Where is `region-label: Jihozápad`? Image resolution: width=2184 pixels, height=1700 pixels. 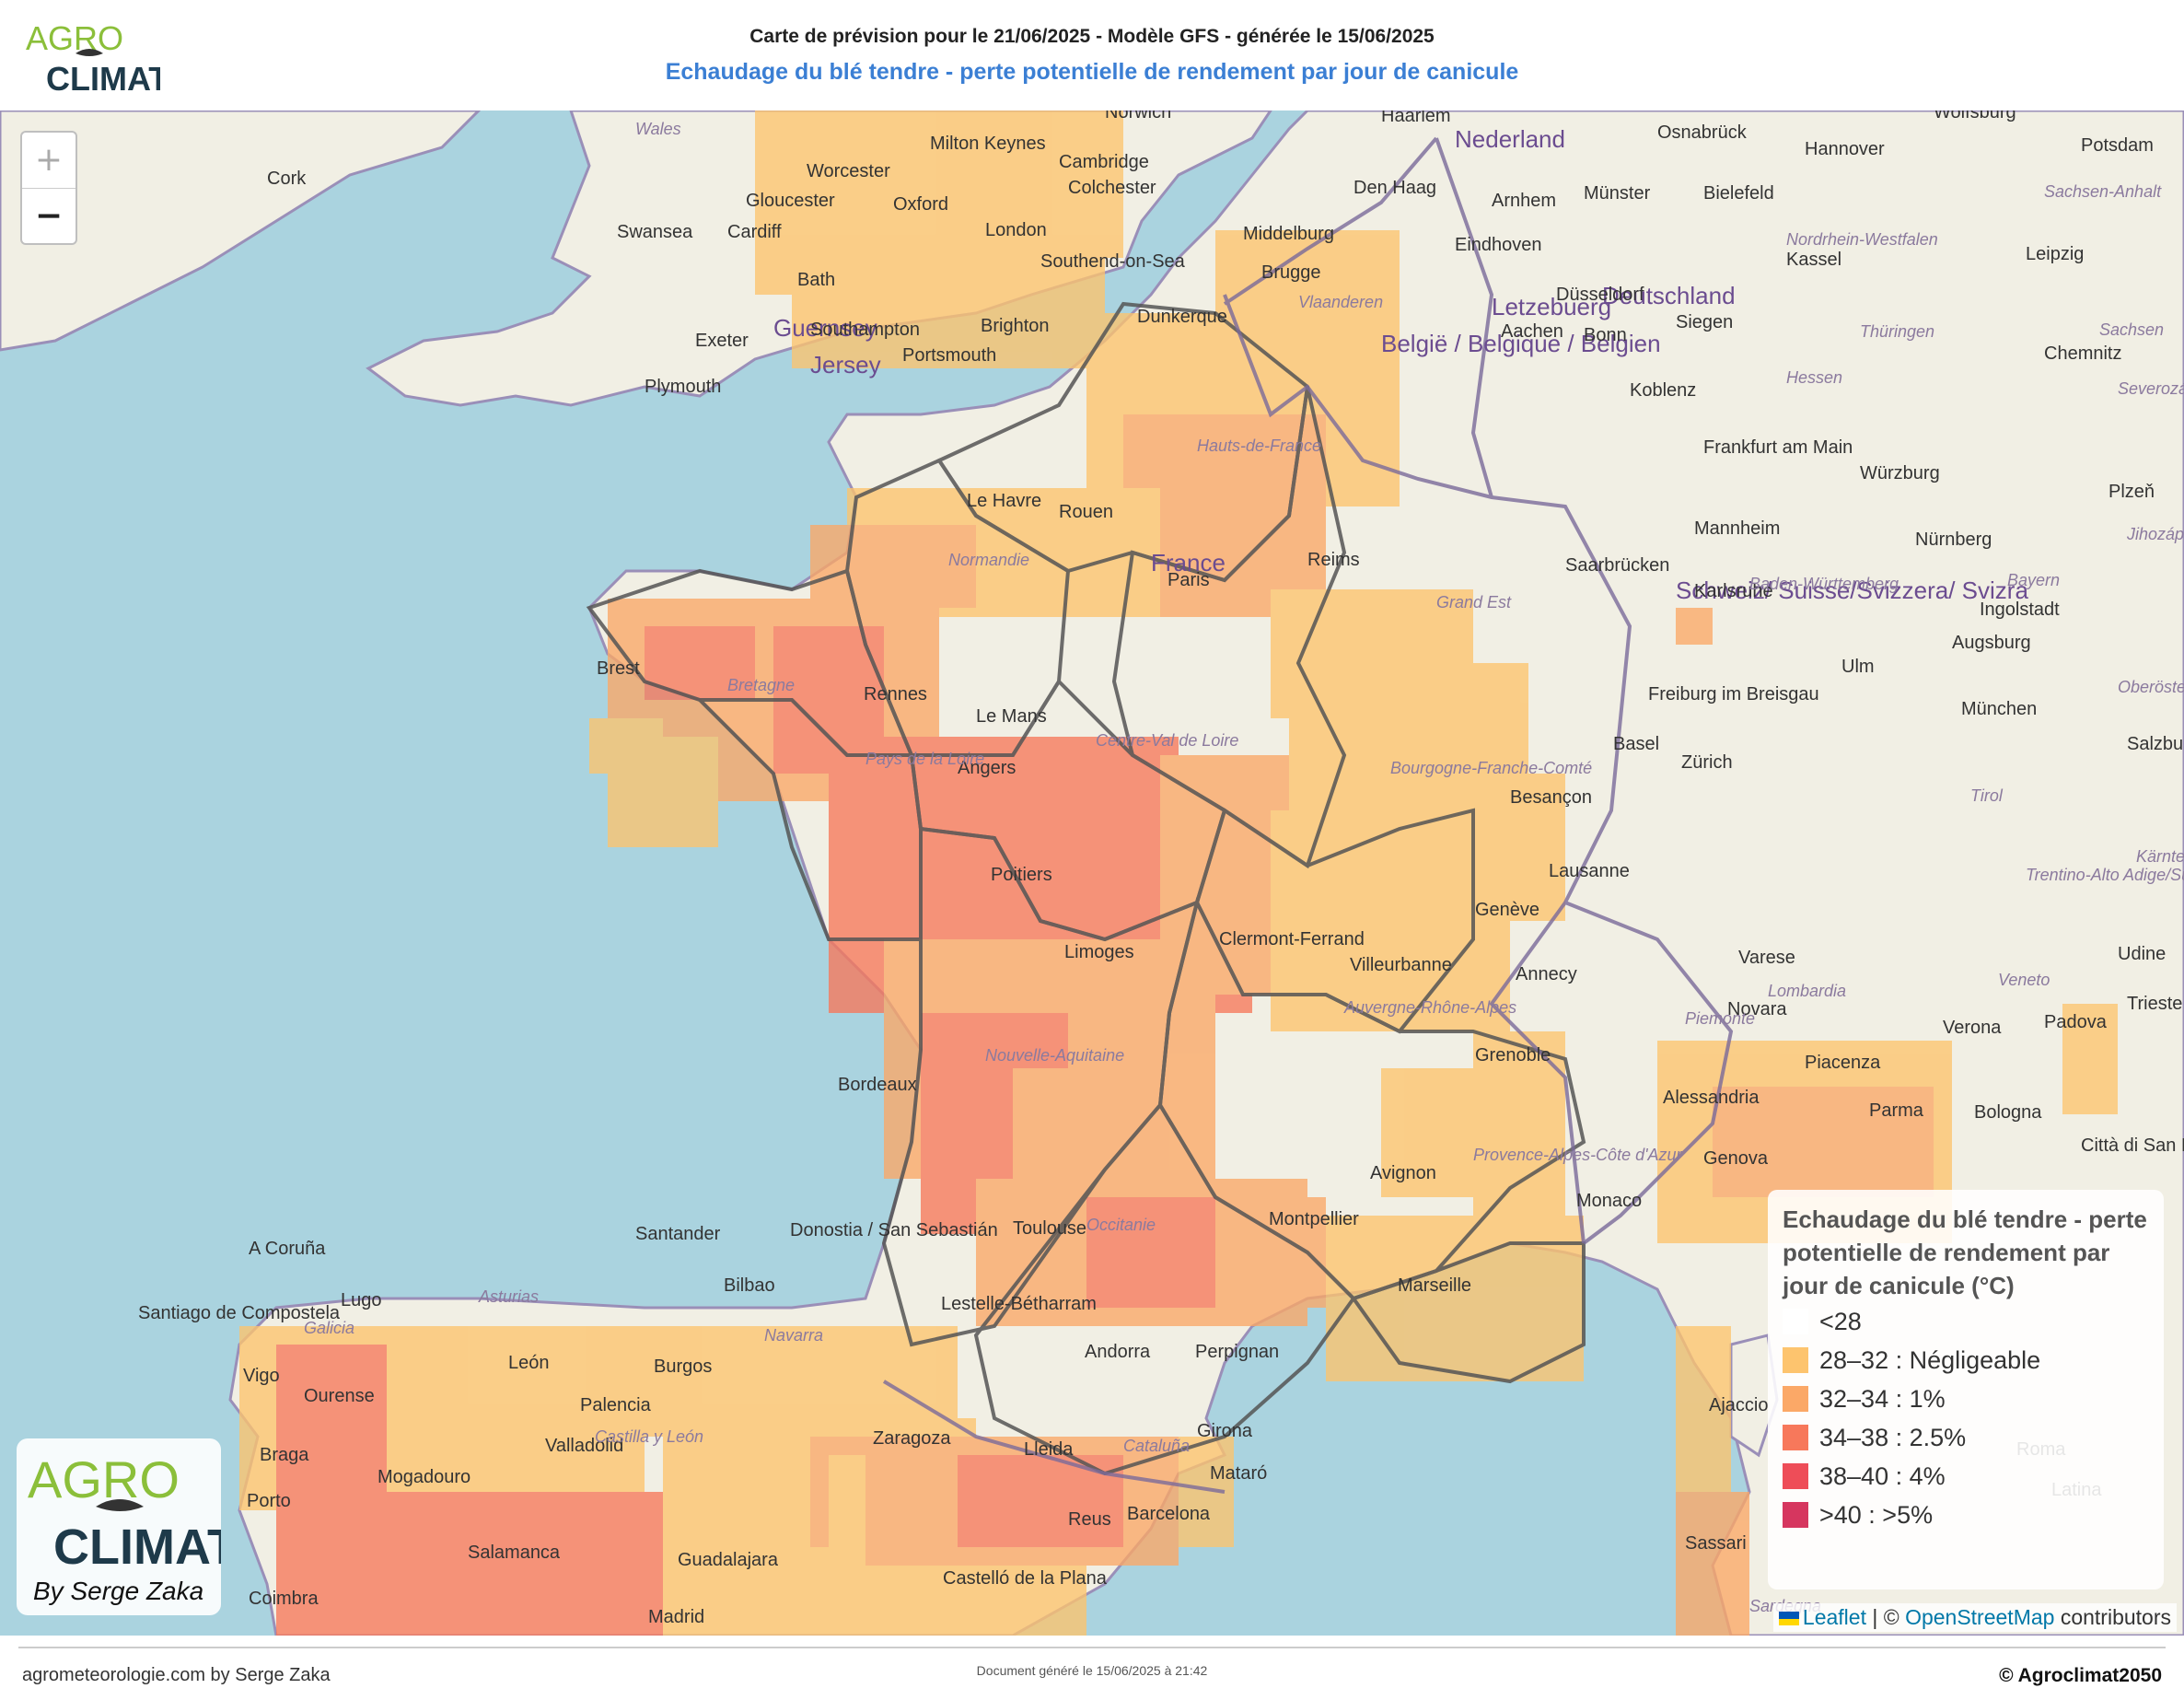 region-label: Jihozápad is located at coordinates (2155, 534).